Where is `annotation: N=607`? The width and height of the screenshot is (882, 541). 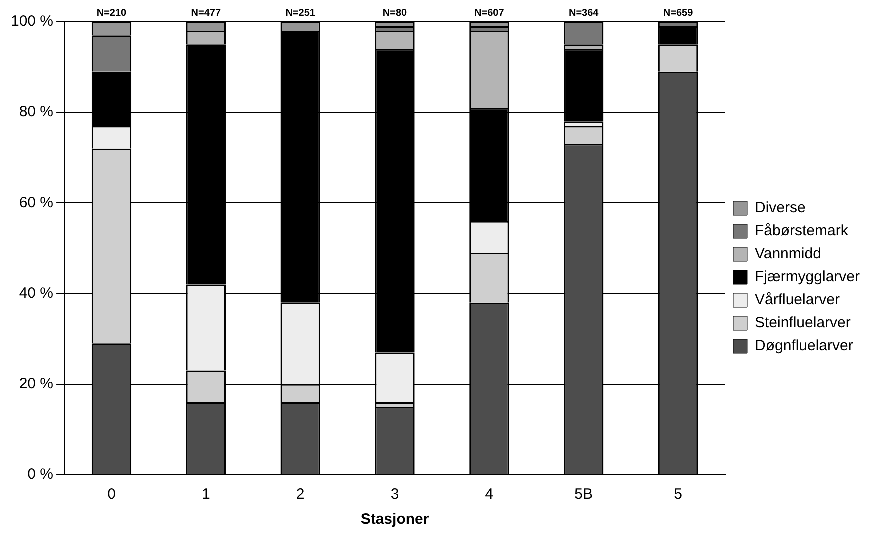 annotation: N=607 is located at coordinates (489, 13).